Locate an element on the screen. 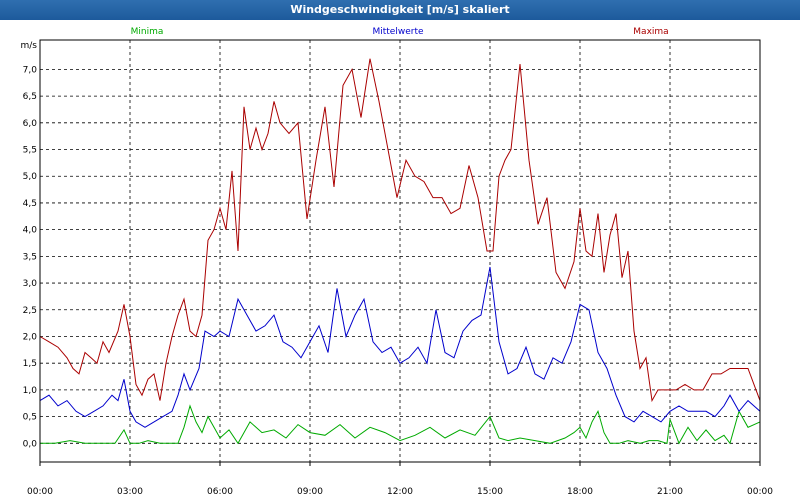 The width and height of the screenshot is (800, 500). y-tick-label: 3,5 is located at coordinates (30, 257).